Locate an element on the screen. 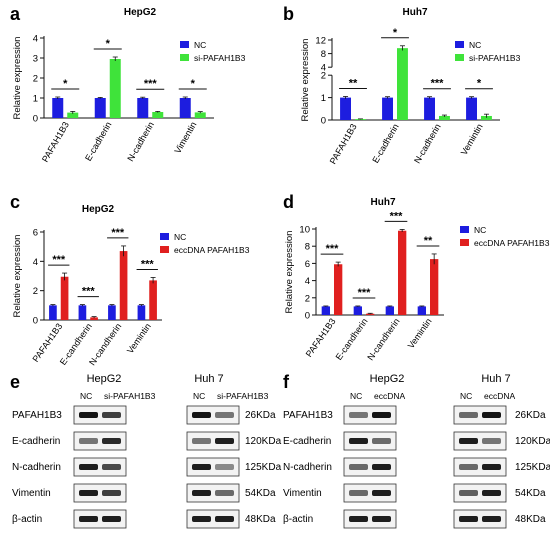 Image resolution: width=550 pixels, height=535 pixels. y-tick-label: 12 is located at coordinates (320, 41).